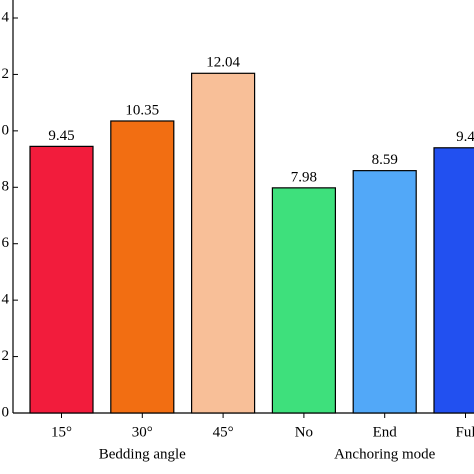  I want to click on x-tick-label: 45°, so click(223, 432).